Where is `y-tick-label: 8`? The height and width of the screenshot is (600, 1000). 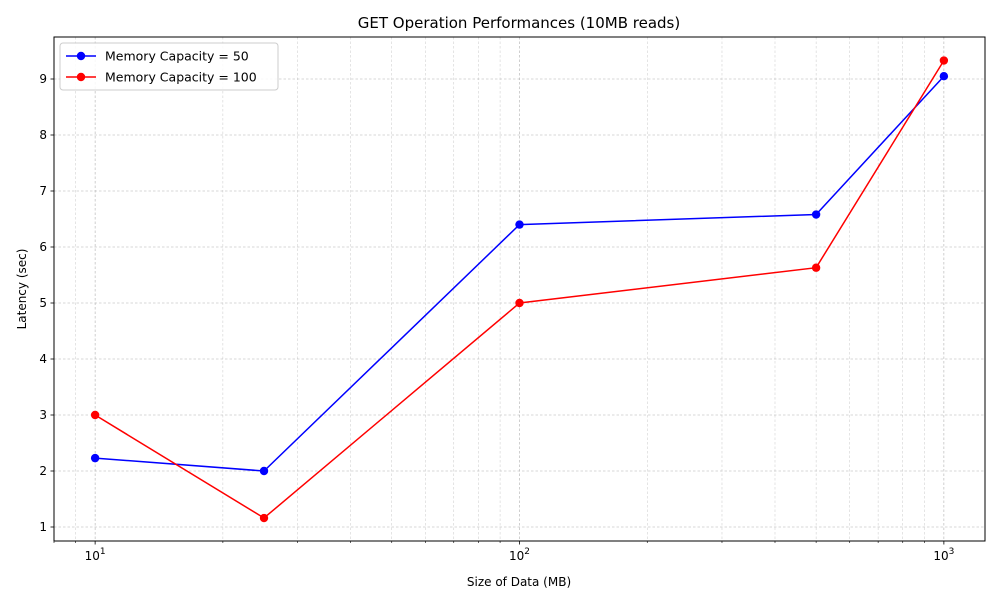
y-tick-label: 8 is located at coordinates (43, 135).